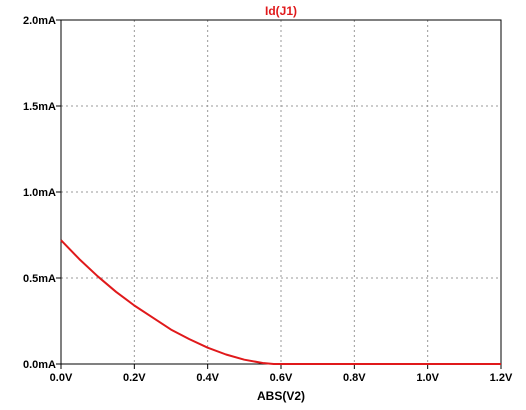 This screenshot has height=410, width=526. Describe the element at coordinates (39, 107) in the screenshot. I see `y-tick-label: 1.5mA` at that location.